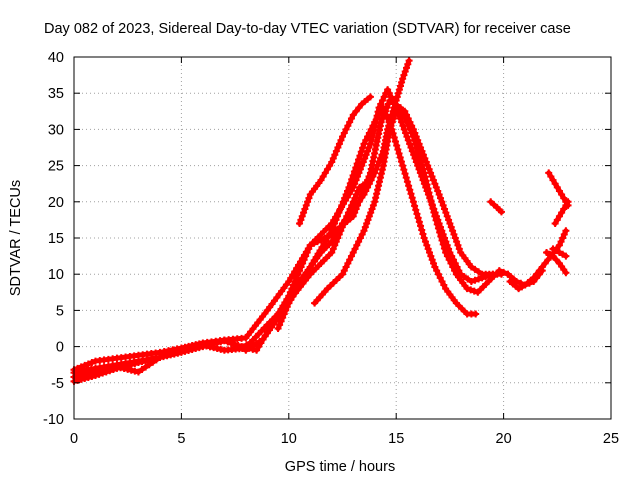 The height and width of the screenshot is (480, 640). What do you see at coordinates (181, 439) in the screenshot?
I see `x-tick-label: 5` at bounding box center [181, 439].